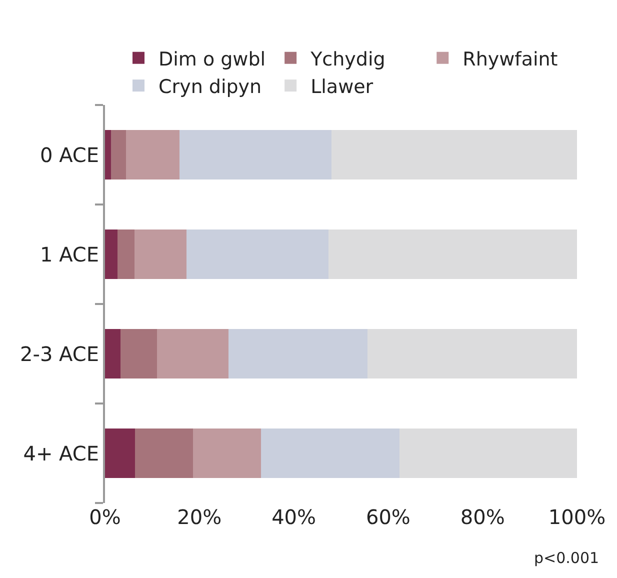  I want to click on y-tick-label: 1 ACE, so click(69, 254).